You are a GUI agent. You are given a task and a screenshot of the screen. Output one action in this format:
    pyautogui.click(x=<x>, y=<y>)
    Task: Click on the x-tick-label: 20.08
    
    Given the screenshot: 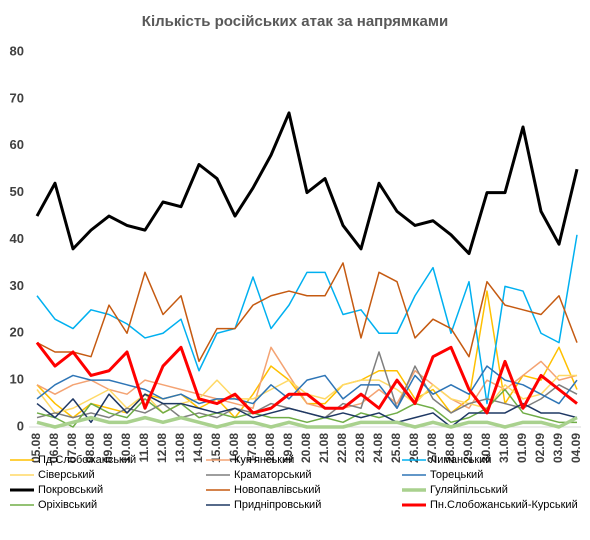 What is the action you would take?
    pyautogui.click(x=306, y=448)
    